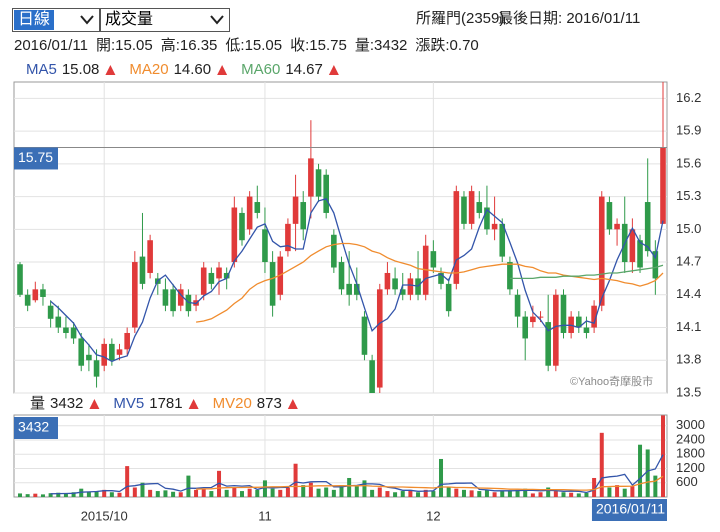 This screenshot has width=720, height=532. What do you see at coordinates (56, 20) in the screenshot?
I see `period-select: 日線` at bounding box center [56, 20].